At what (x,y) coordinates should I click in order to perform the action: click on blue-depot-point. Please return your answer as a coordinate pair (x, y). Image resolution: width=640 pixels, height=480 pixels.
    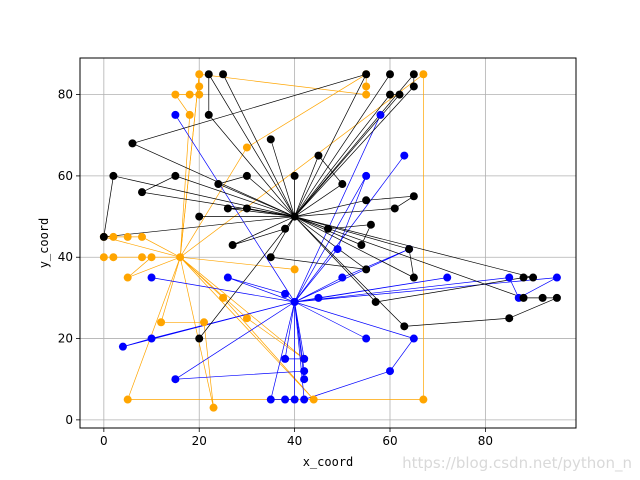
    Looking at the image, I should click on (294, 301).